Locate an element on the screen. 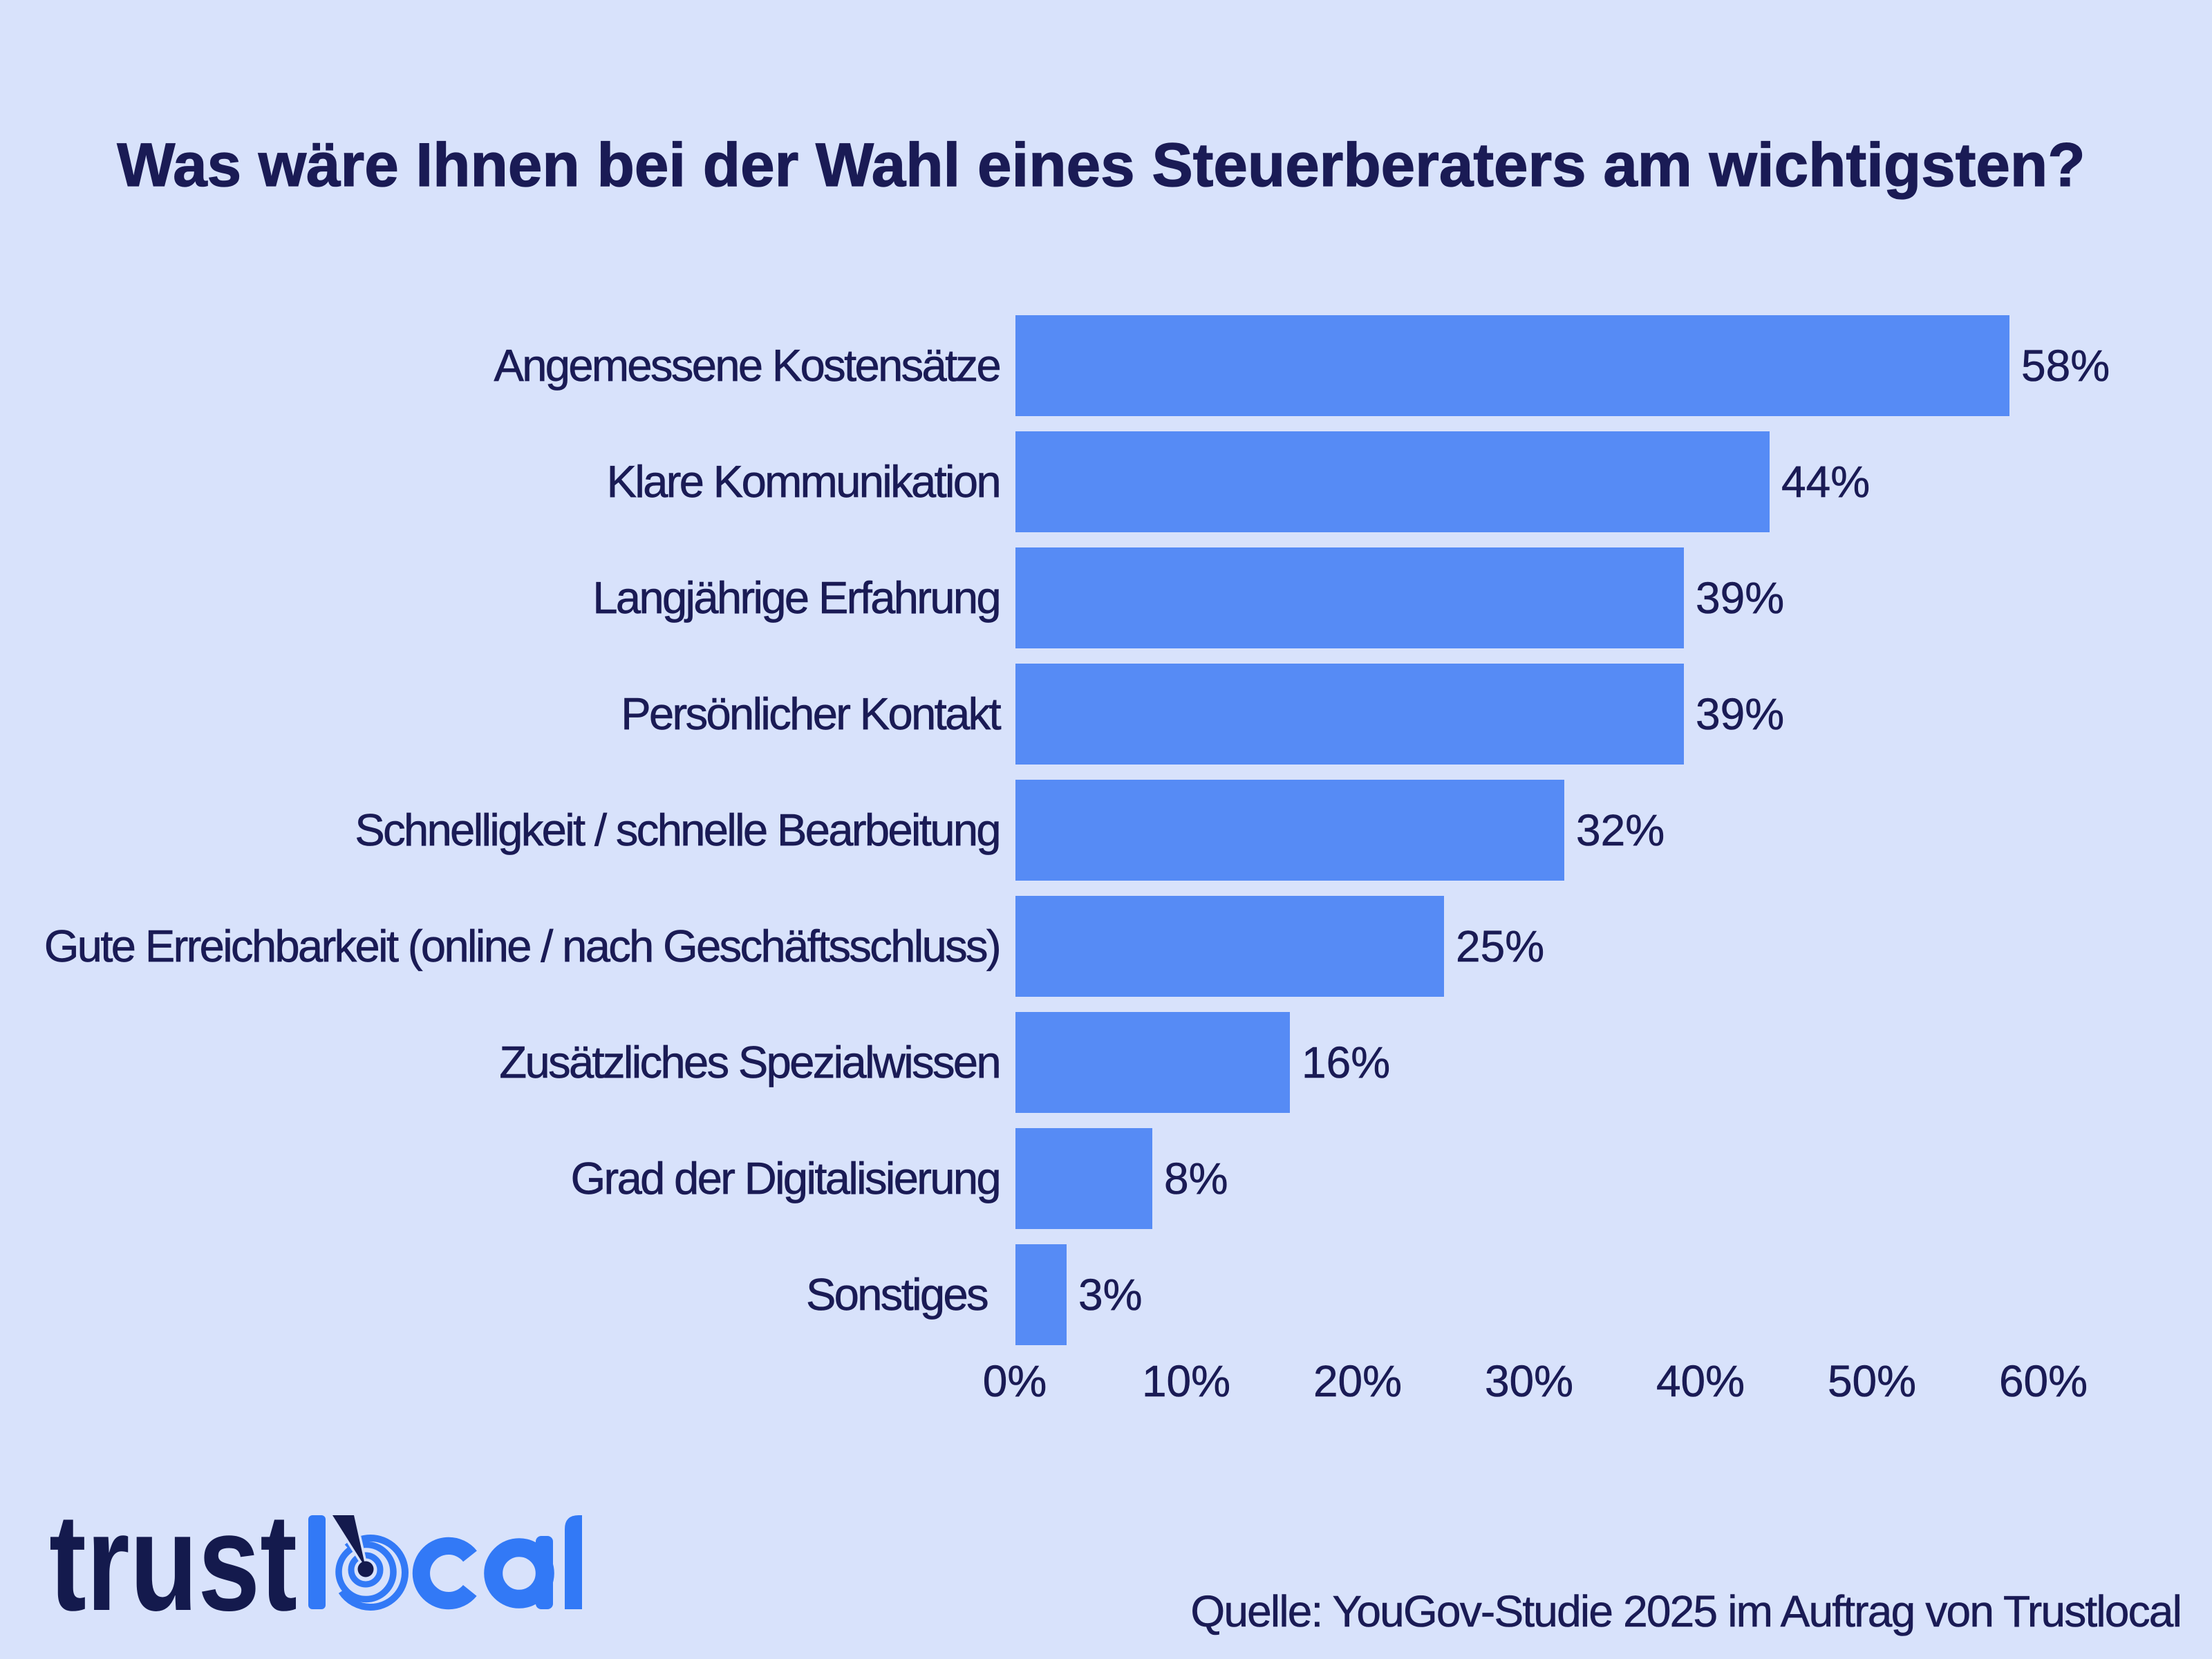 The width and height of the screenshot is (2212, 1659). svg-text: trust is located at coordinates (173, 1563).